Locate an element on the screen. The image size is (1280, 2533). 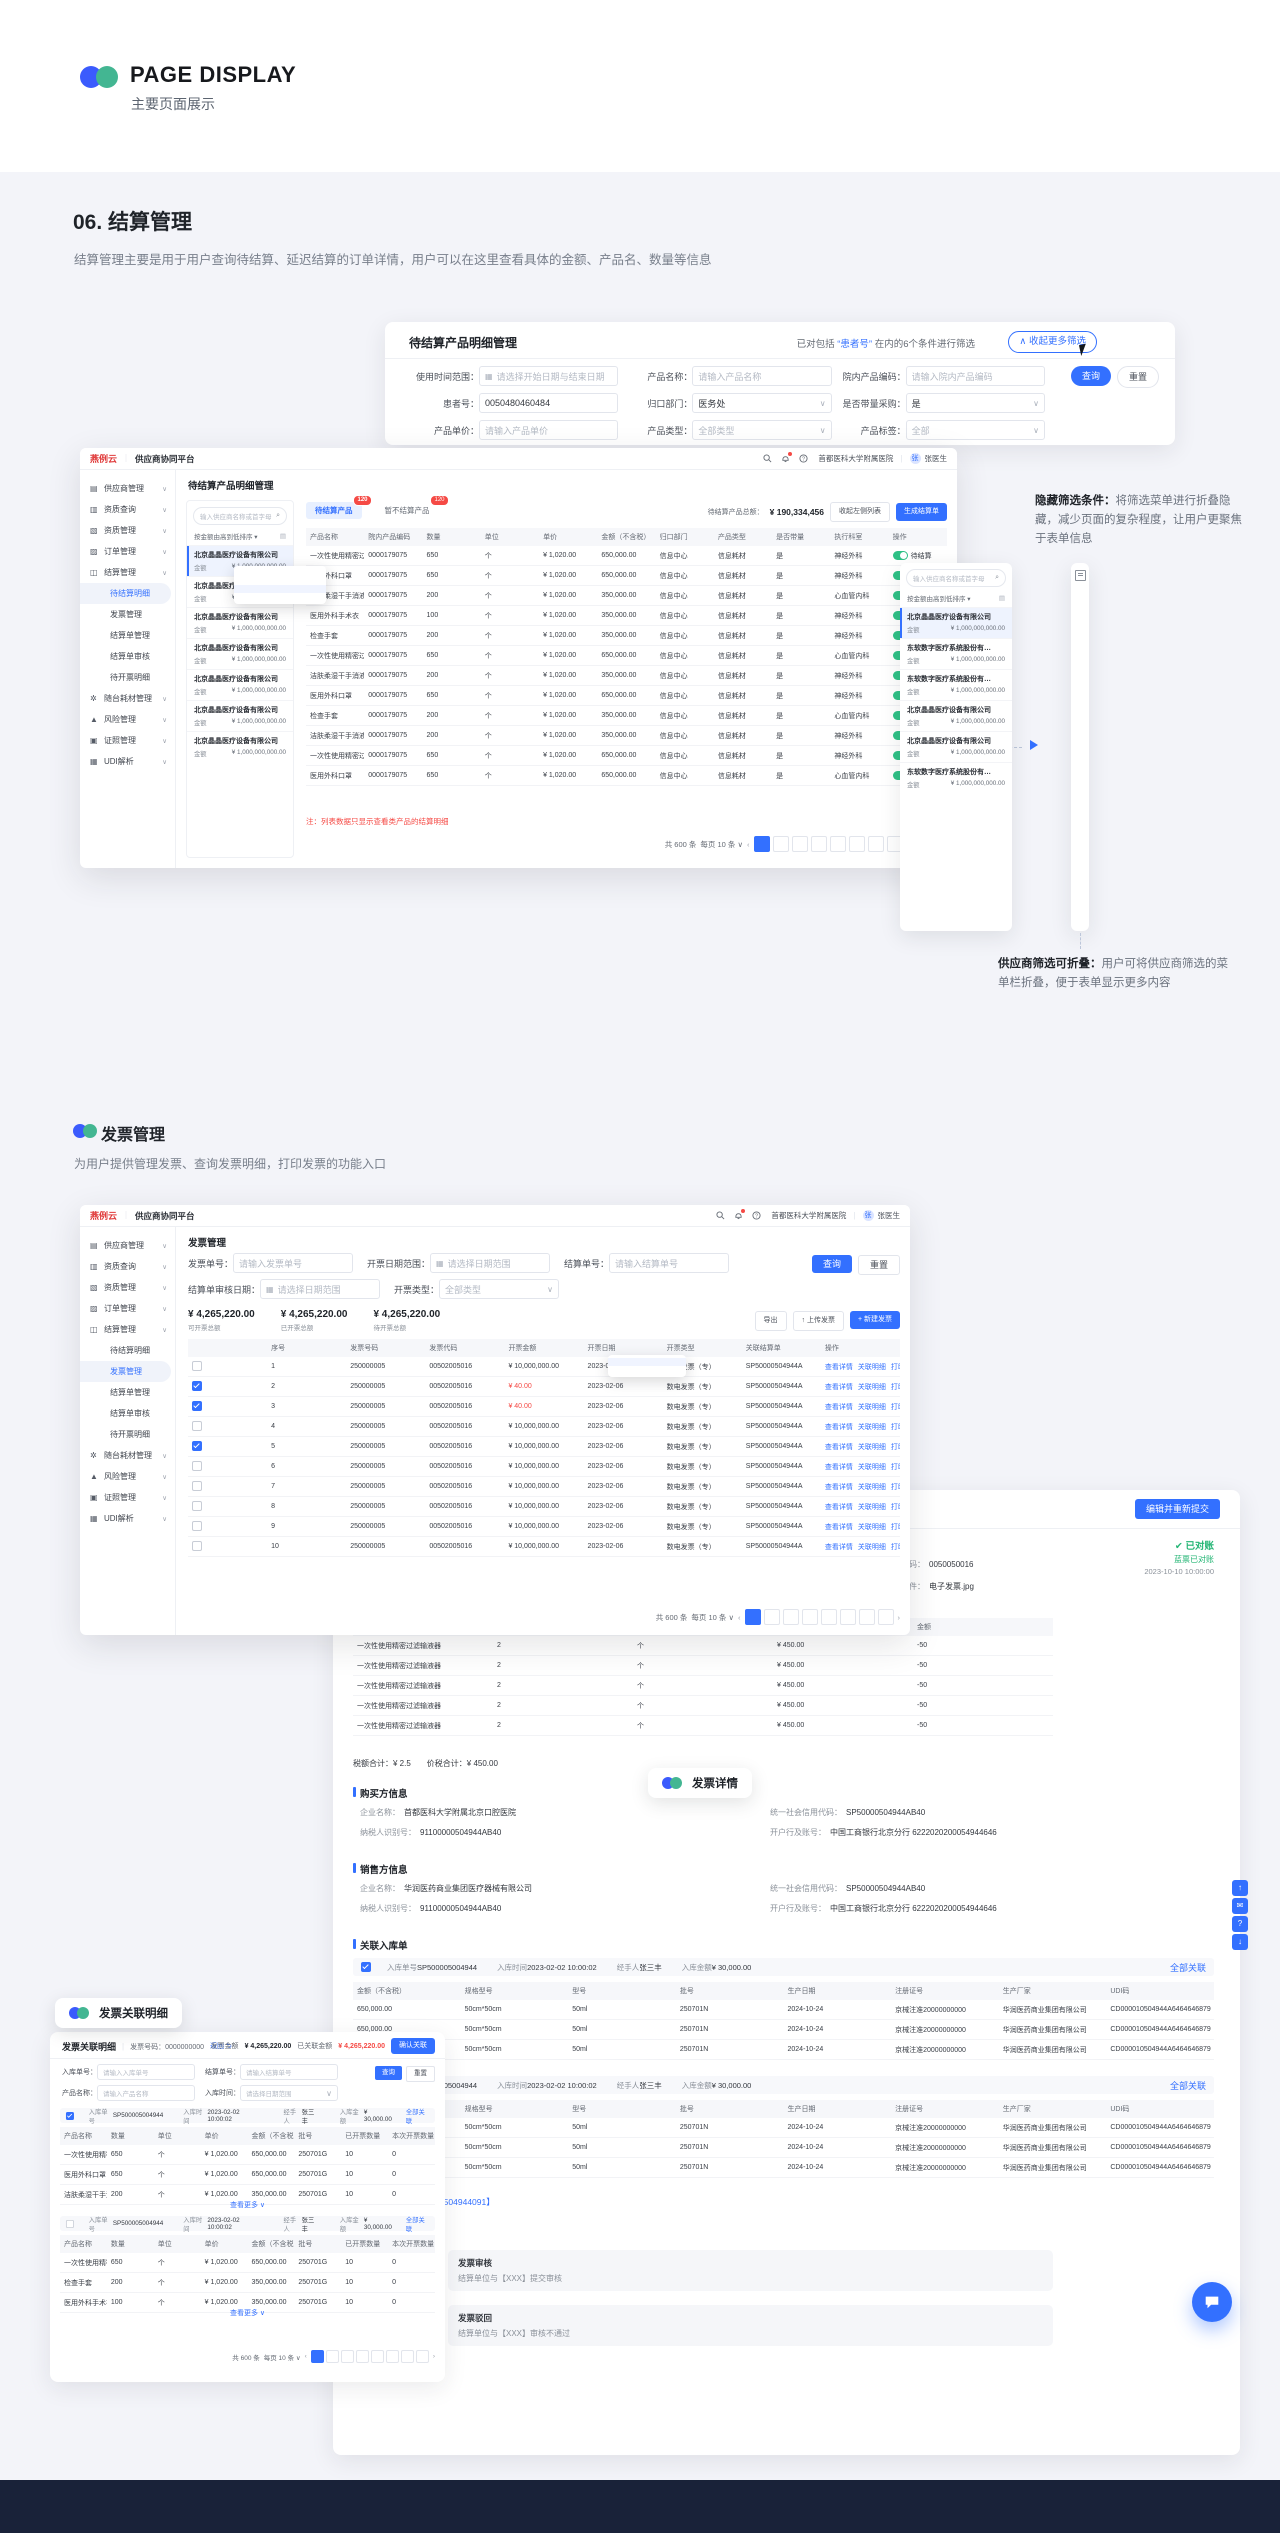
export-button: 导出 is located at coordinates (770, 1321).